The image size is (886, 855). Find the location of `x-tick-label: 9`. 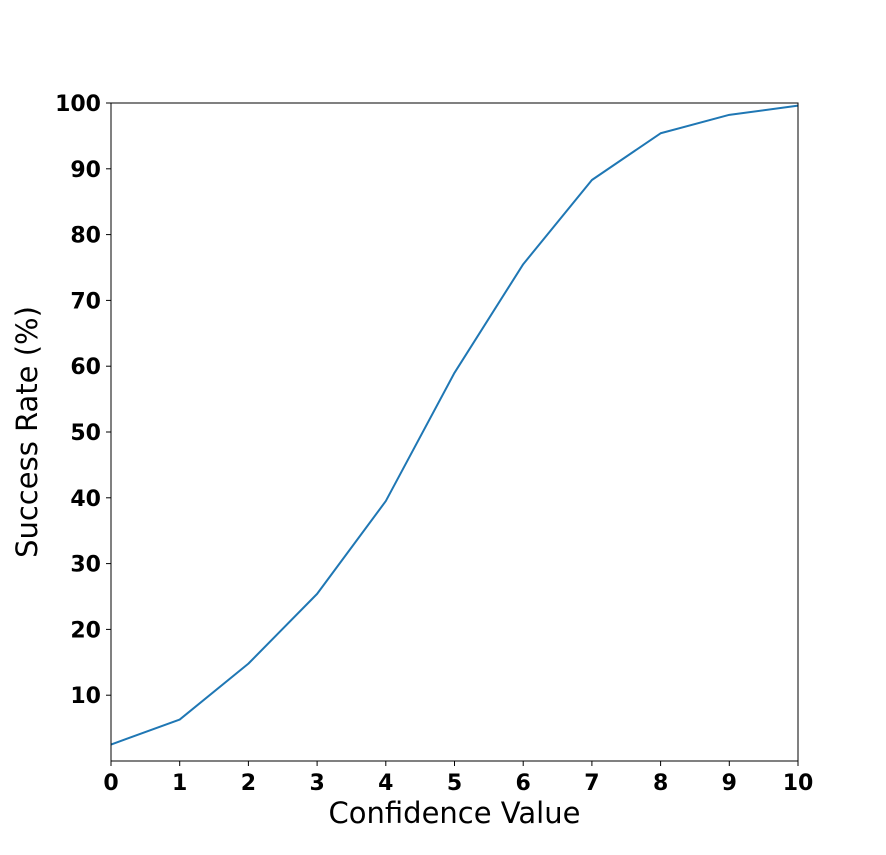

x-tick-label: 9 is located at coordinates (729, 783).